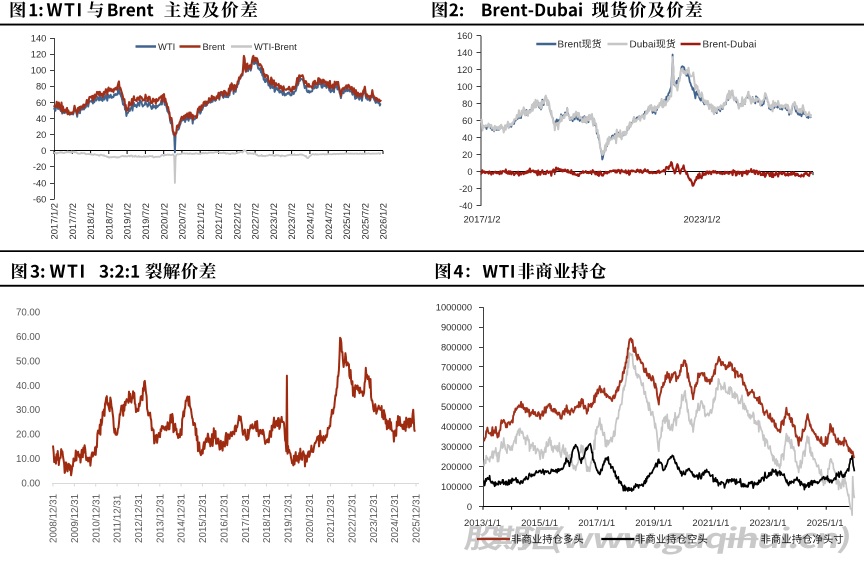 This screenshot has width=864, height=566. What do you see at coordinates (456, 327) in the screenshot?
I see `svg-text: 900000` at bounding box center [456, 327].